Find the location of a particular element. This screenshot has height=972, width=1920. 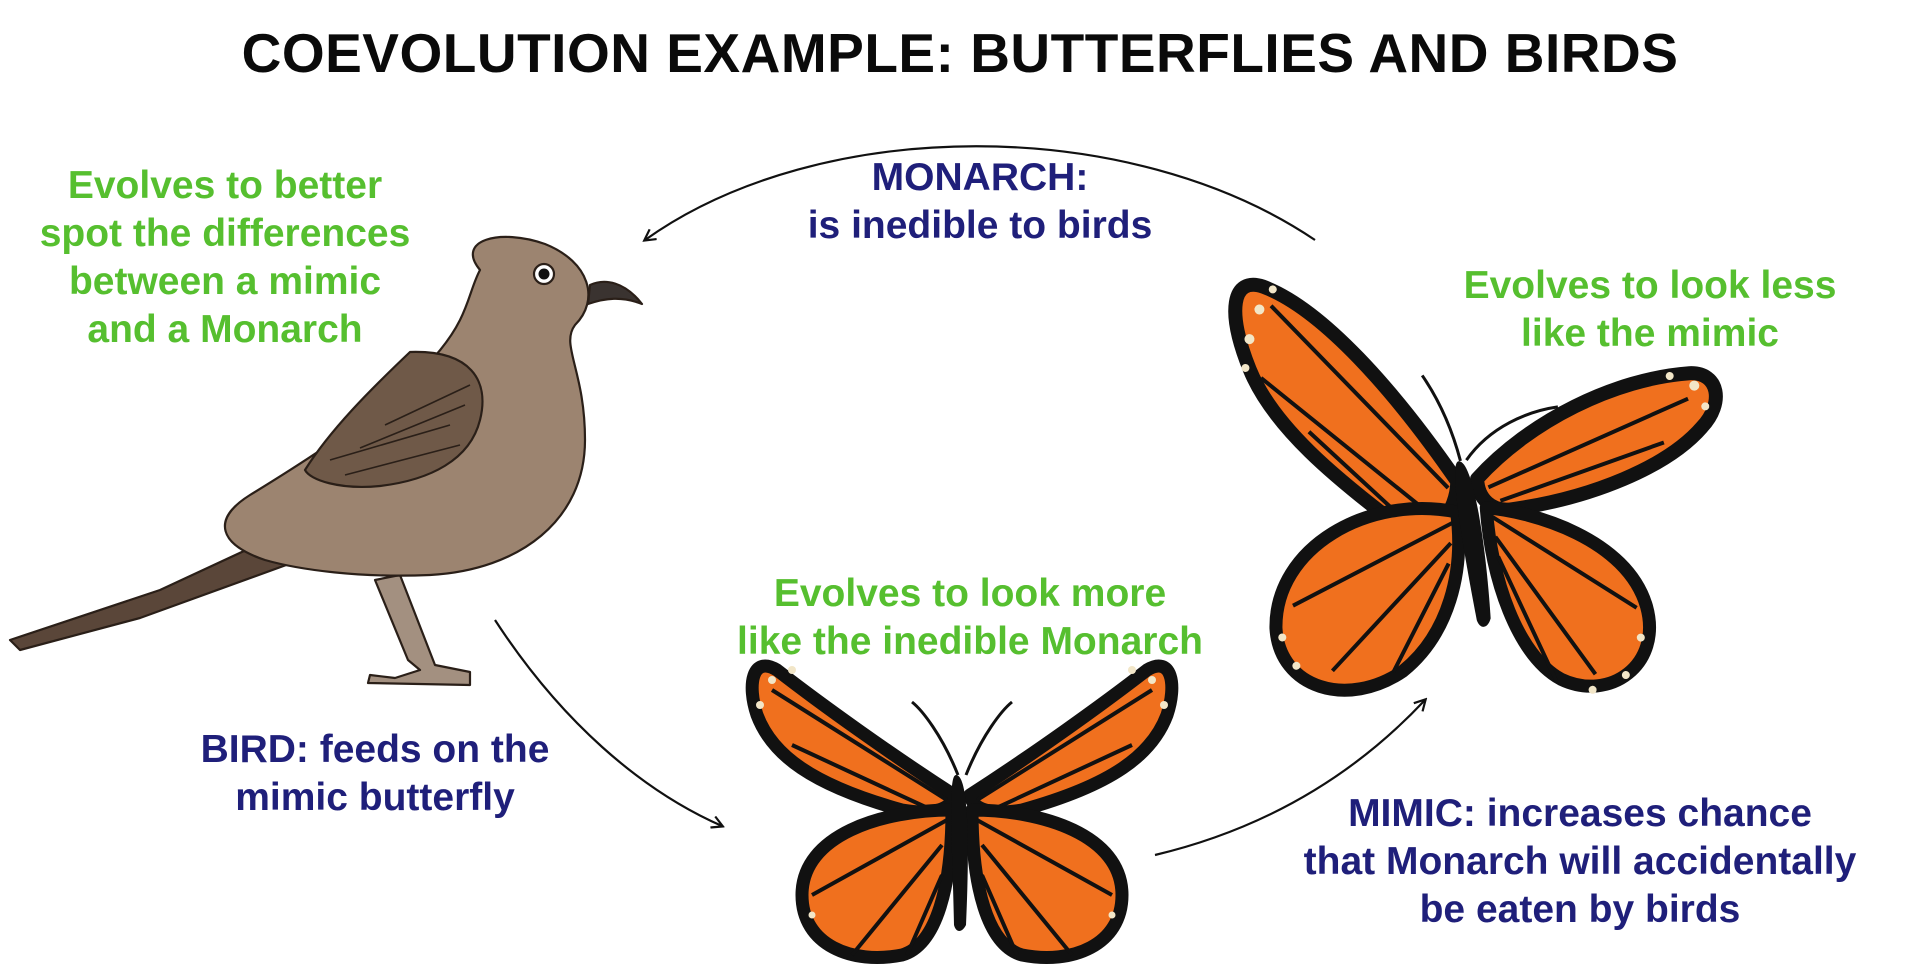

bird-evolution-line: spot the differences is located at coordinates (225, 233).